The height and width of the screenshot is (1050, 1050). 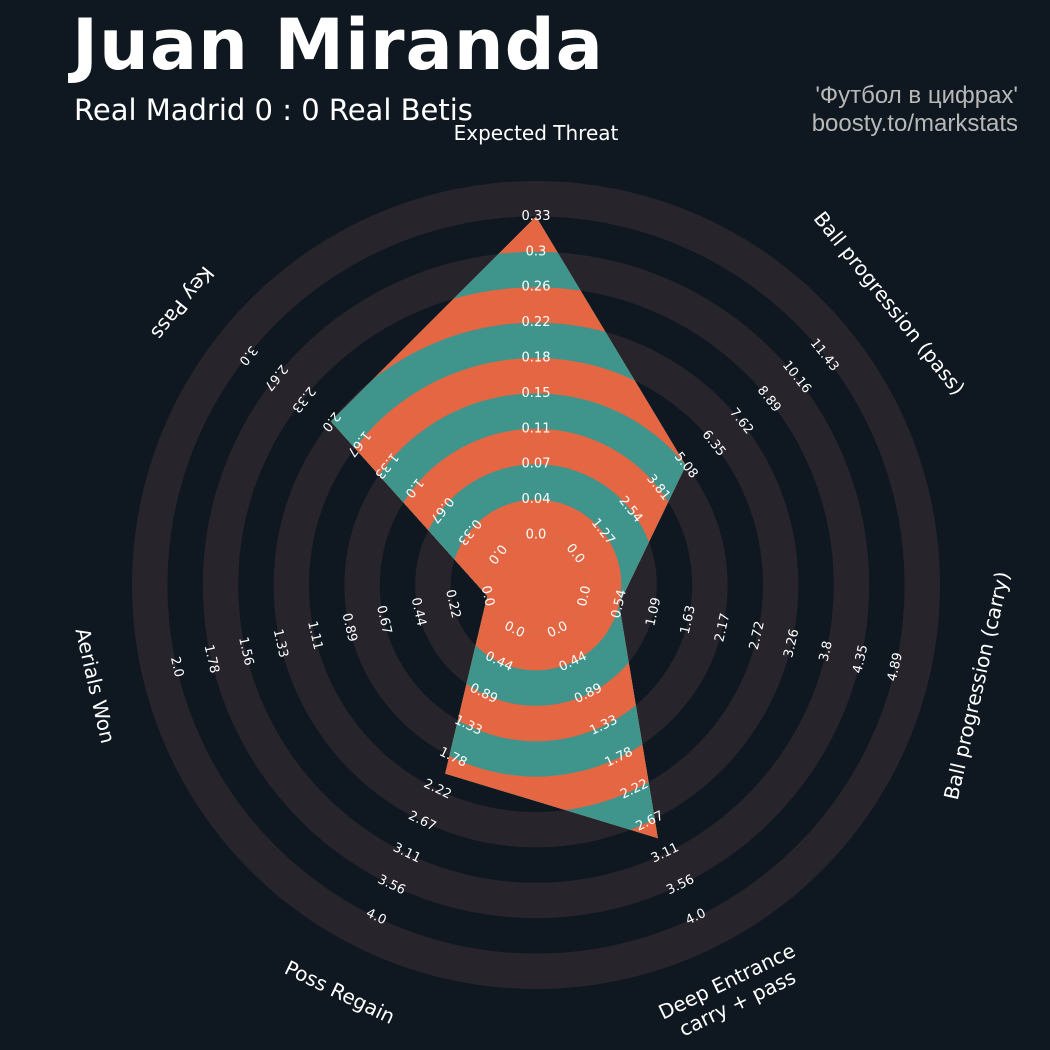 I want to click on tick-label: 0.04, so click(x=536, y=499).